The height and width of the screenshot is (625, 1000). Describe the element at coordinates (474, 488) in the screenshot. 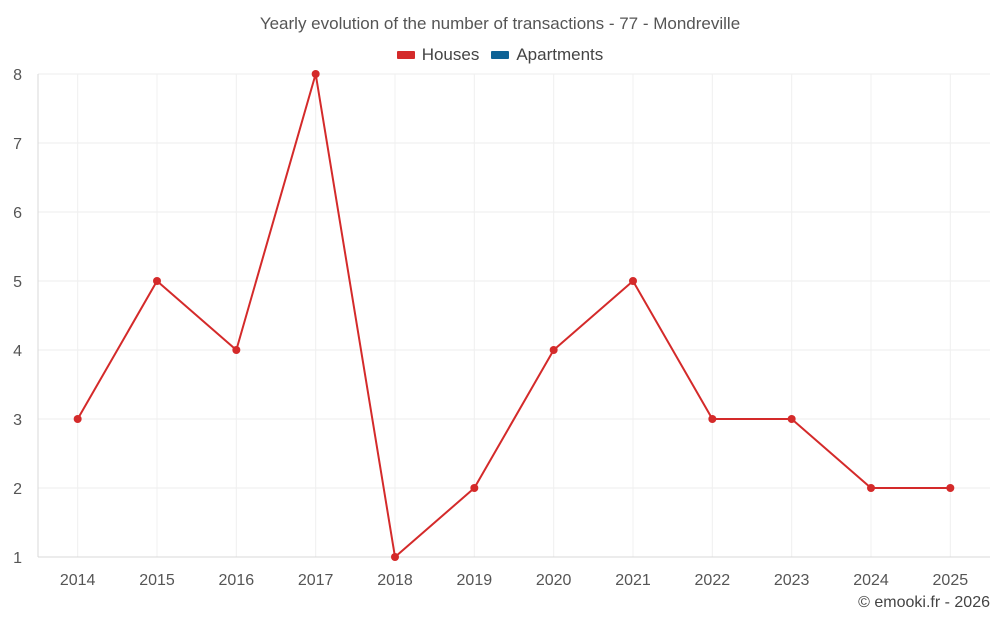

I see `data-point-houses-2019` at that location.